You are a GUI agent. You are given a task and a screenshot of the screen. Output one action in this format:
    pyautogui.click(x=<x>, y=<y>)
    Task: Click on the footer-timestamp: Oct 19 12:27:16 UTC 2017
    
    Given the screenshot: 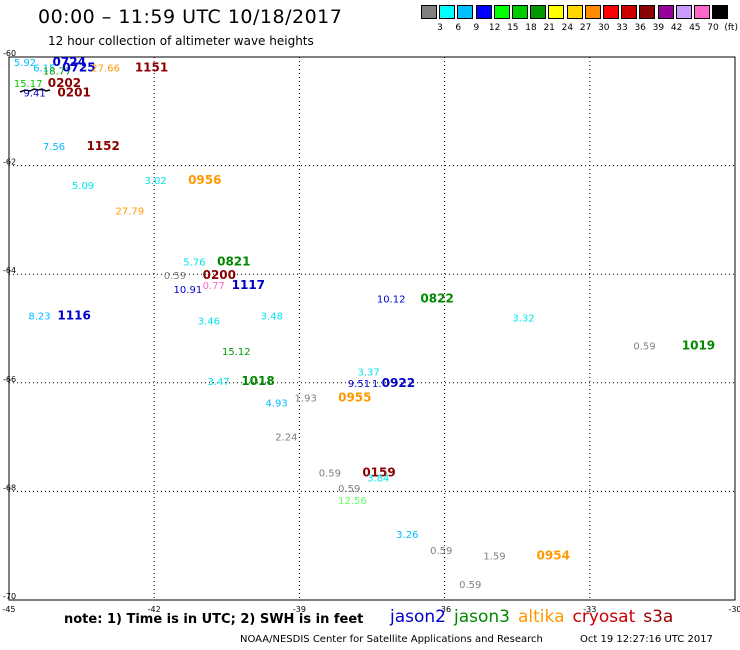 What is the action you would take?
    pyautogui.click(x=646, y=639)
    